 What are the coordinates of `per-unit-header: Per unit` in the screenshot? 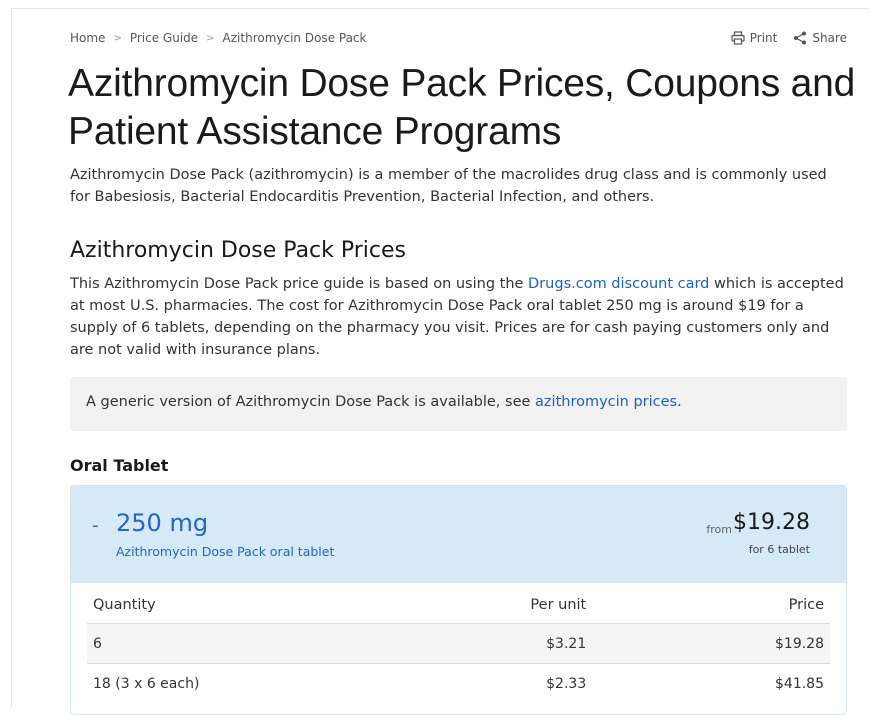 It's located at (558, 604).